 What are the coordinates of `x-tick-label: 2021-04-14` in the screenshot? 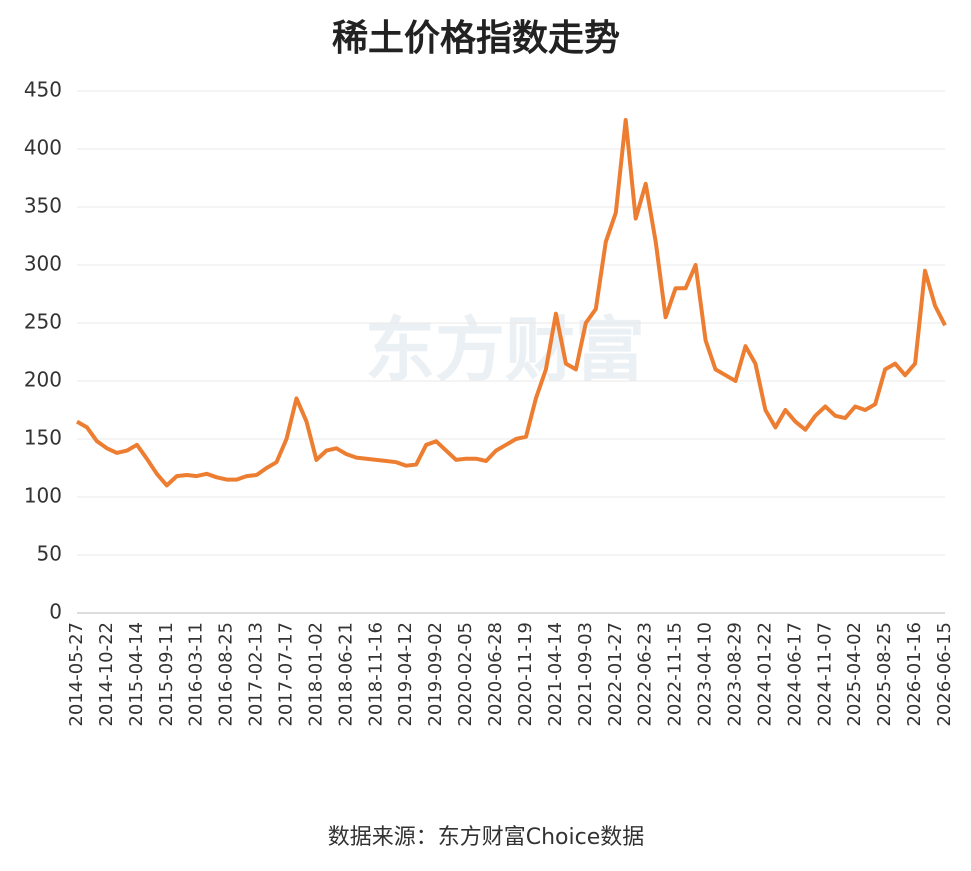 It's located at (555, 674).